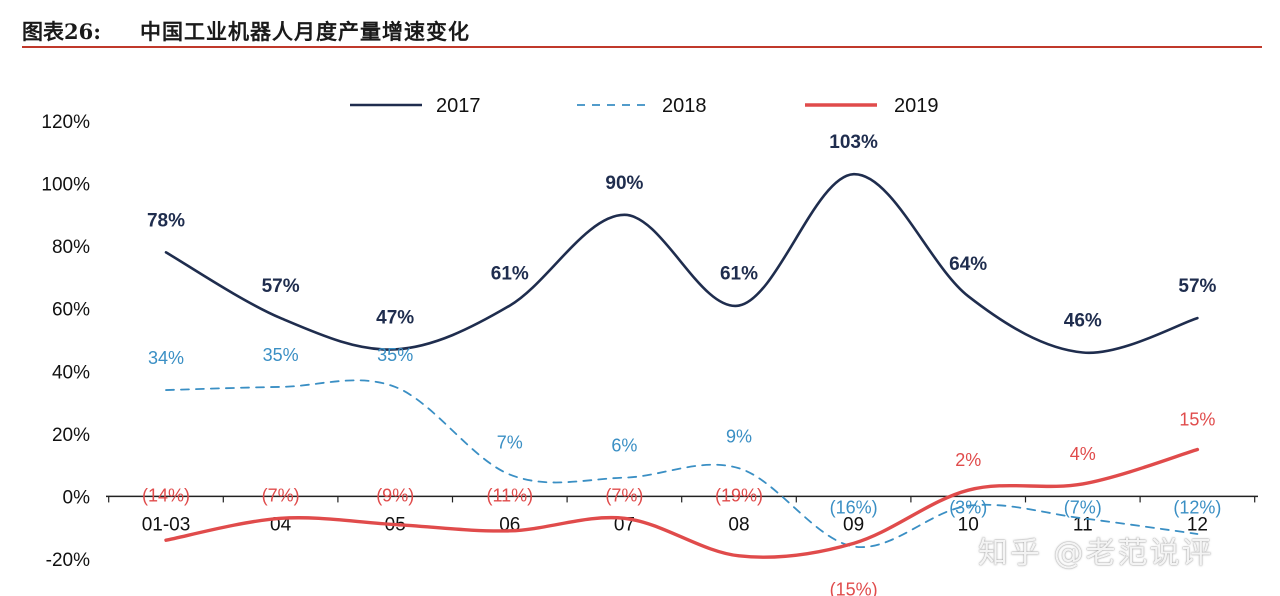  Describe the element at coordinates (968, 507) in the screenshot. I see `data-label-2018: (3%)` at that location.